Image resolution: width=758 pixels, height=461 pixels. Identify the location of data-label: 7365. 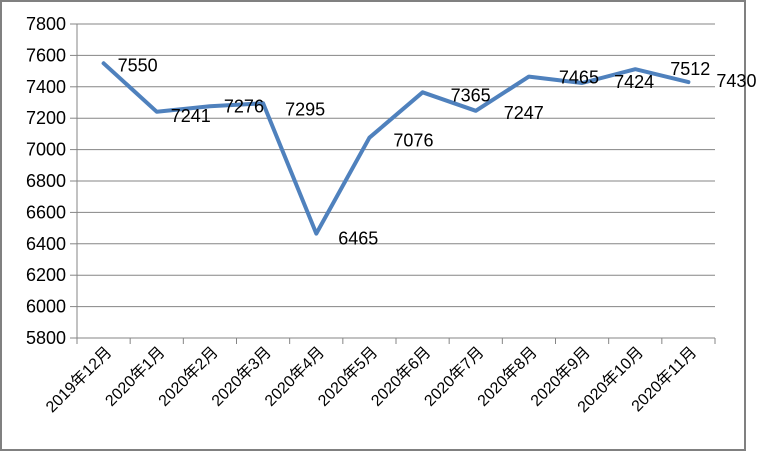
(471, 95).